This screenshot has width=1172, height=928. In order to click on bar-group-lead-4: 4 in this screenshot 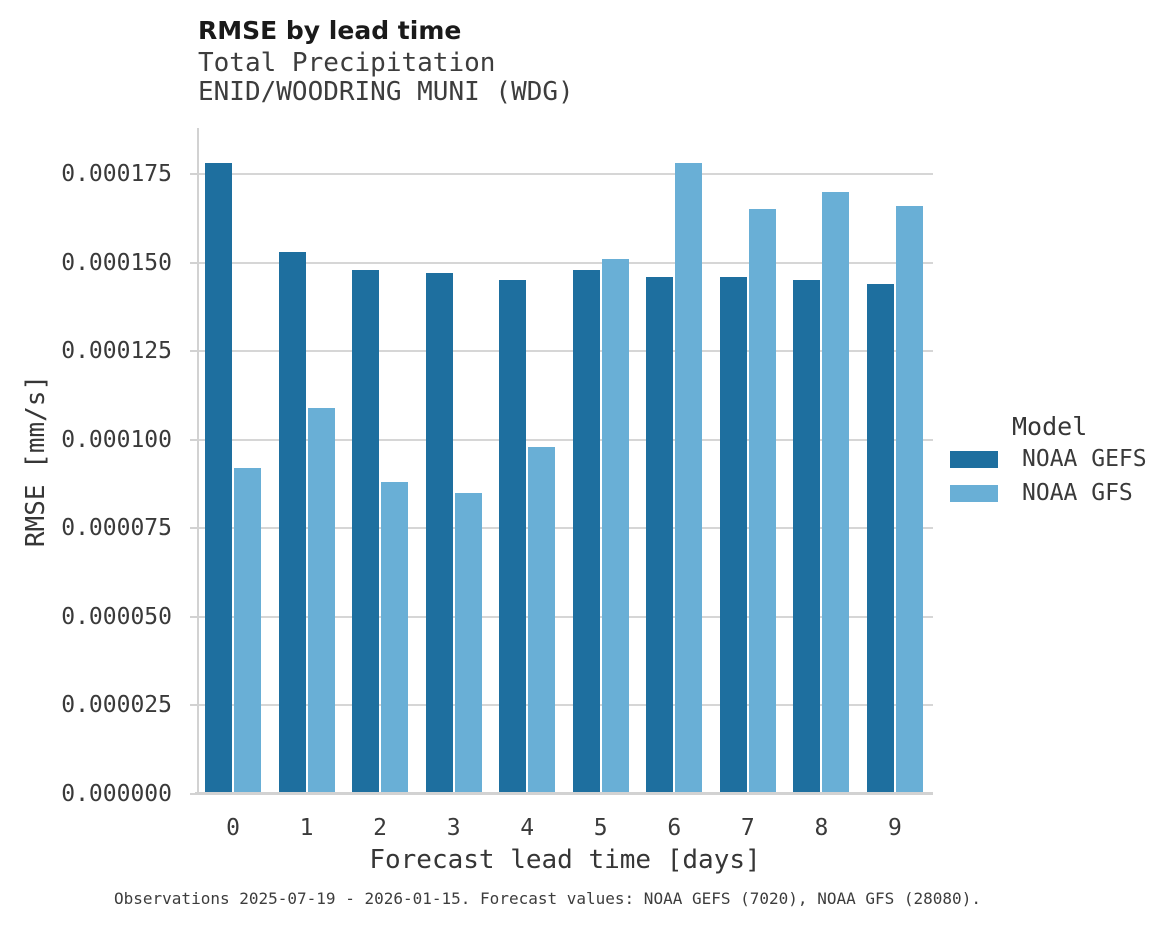, I will do `click(527, 484)`.